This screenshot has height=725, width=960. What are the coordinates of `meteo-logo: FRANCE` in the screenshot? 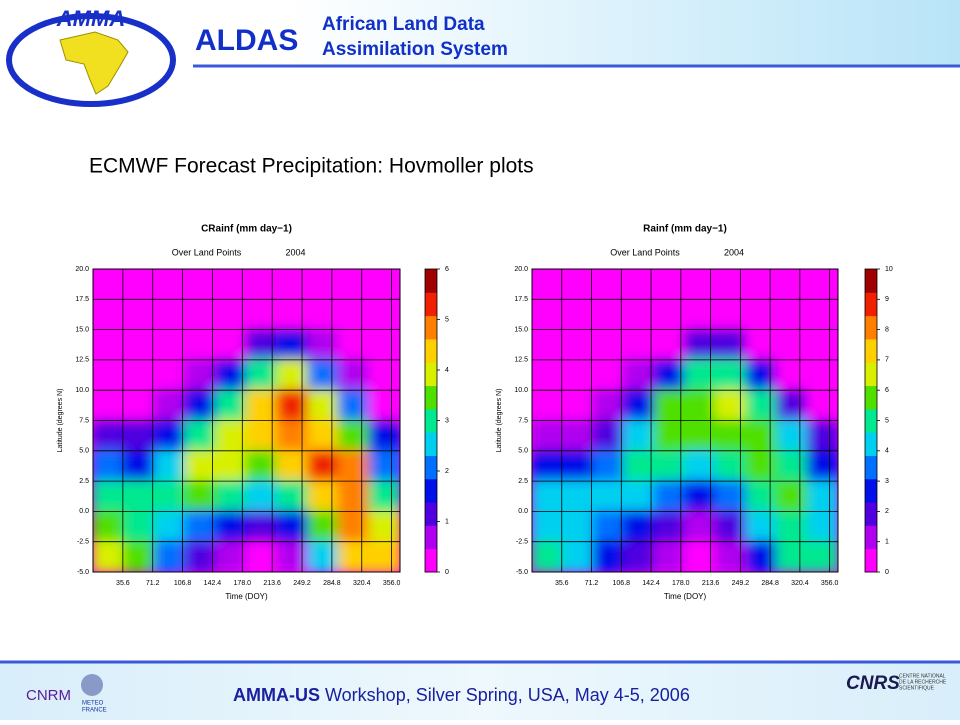 It's located at (94, 711).